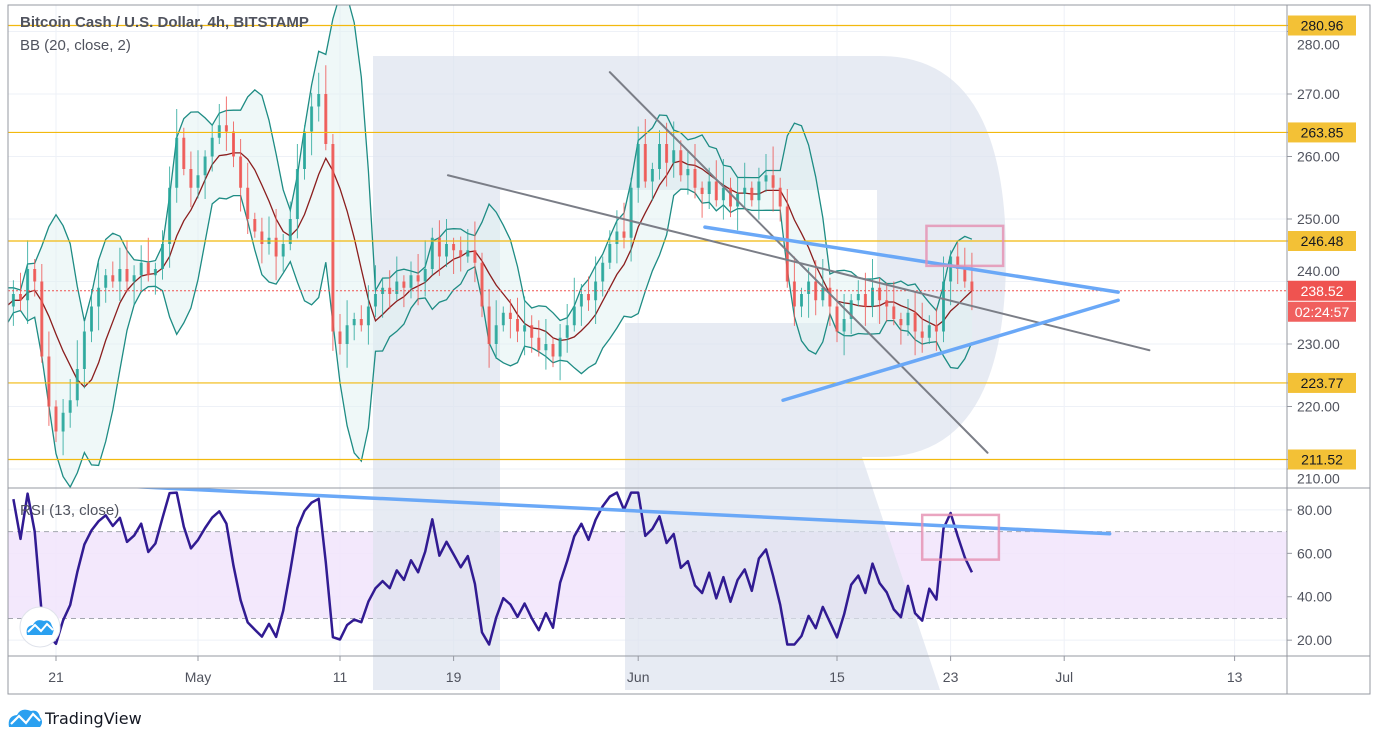  I want to click on level-badge-label: 280.96, so click(1322, 26).